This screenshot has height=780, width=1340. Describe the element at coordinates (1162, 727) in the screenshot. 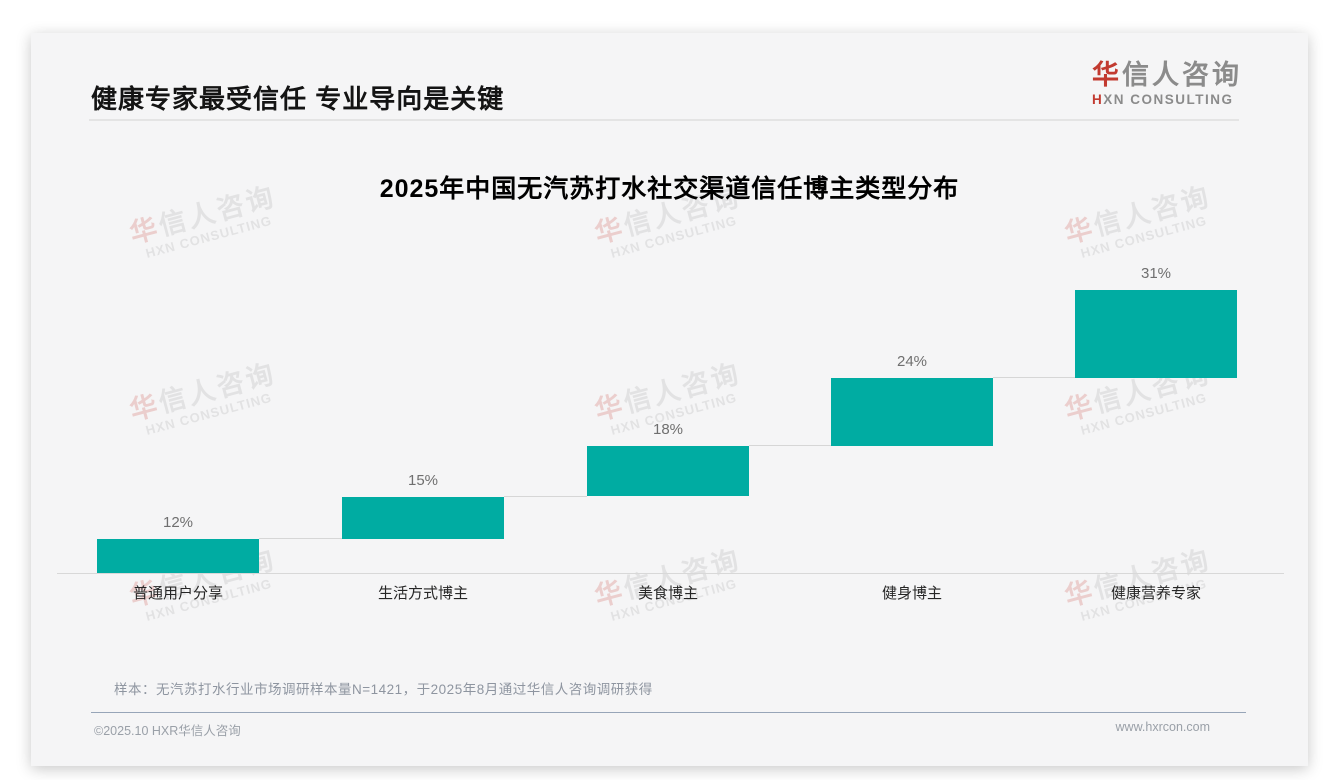

I see `footer-website: www.hxrcon.com` at that location.